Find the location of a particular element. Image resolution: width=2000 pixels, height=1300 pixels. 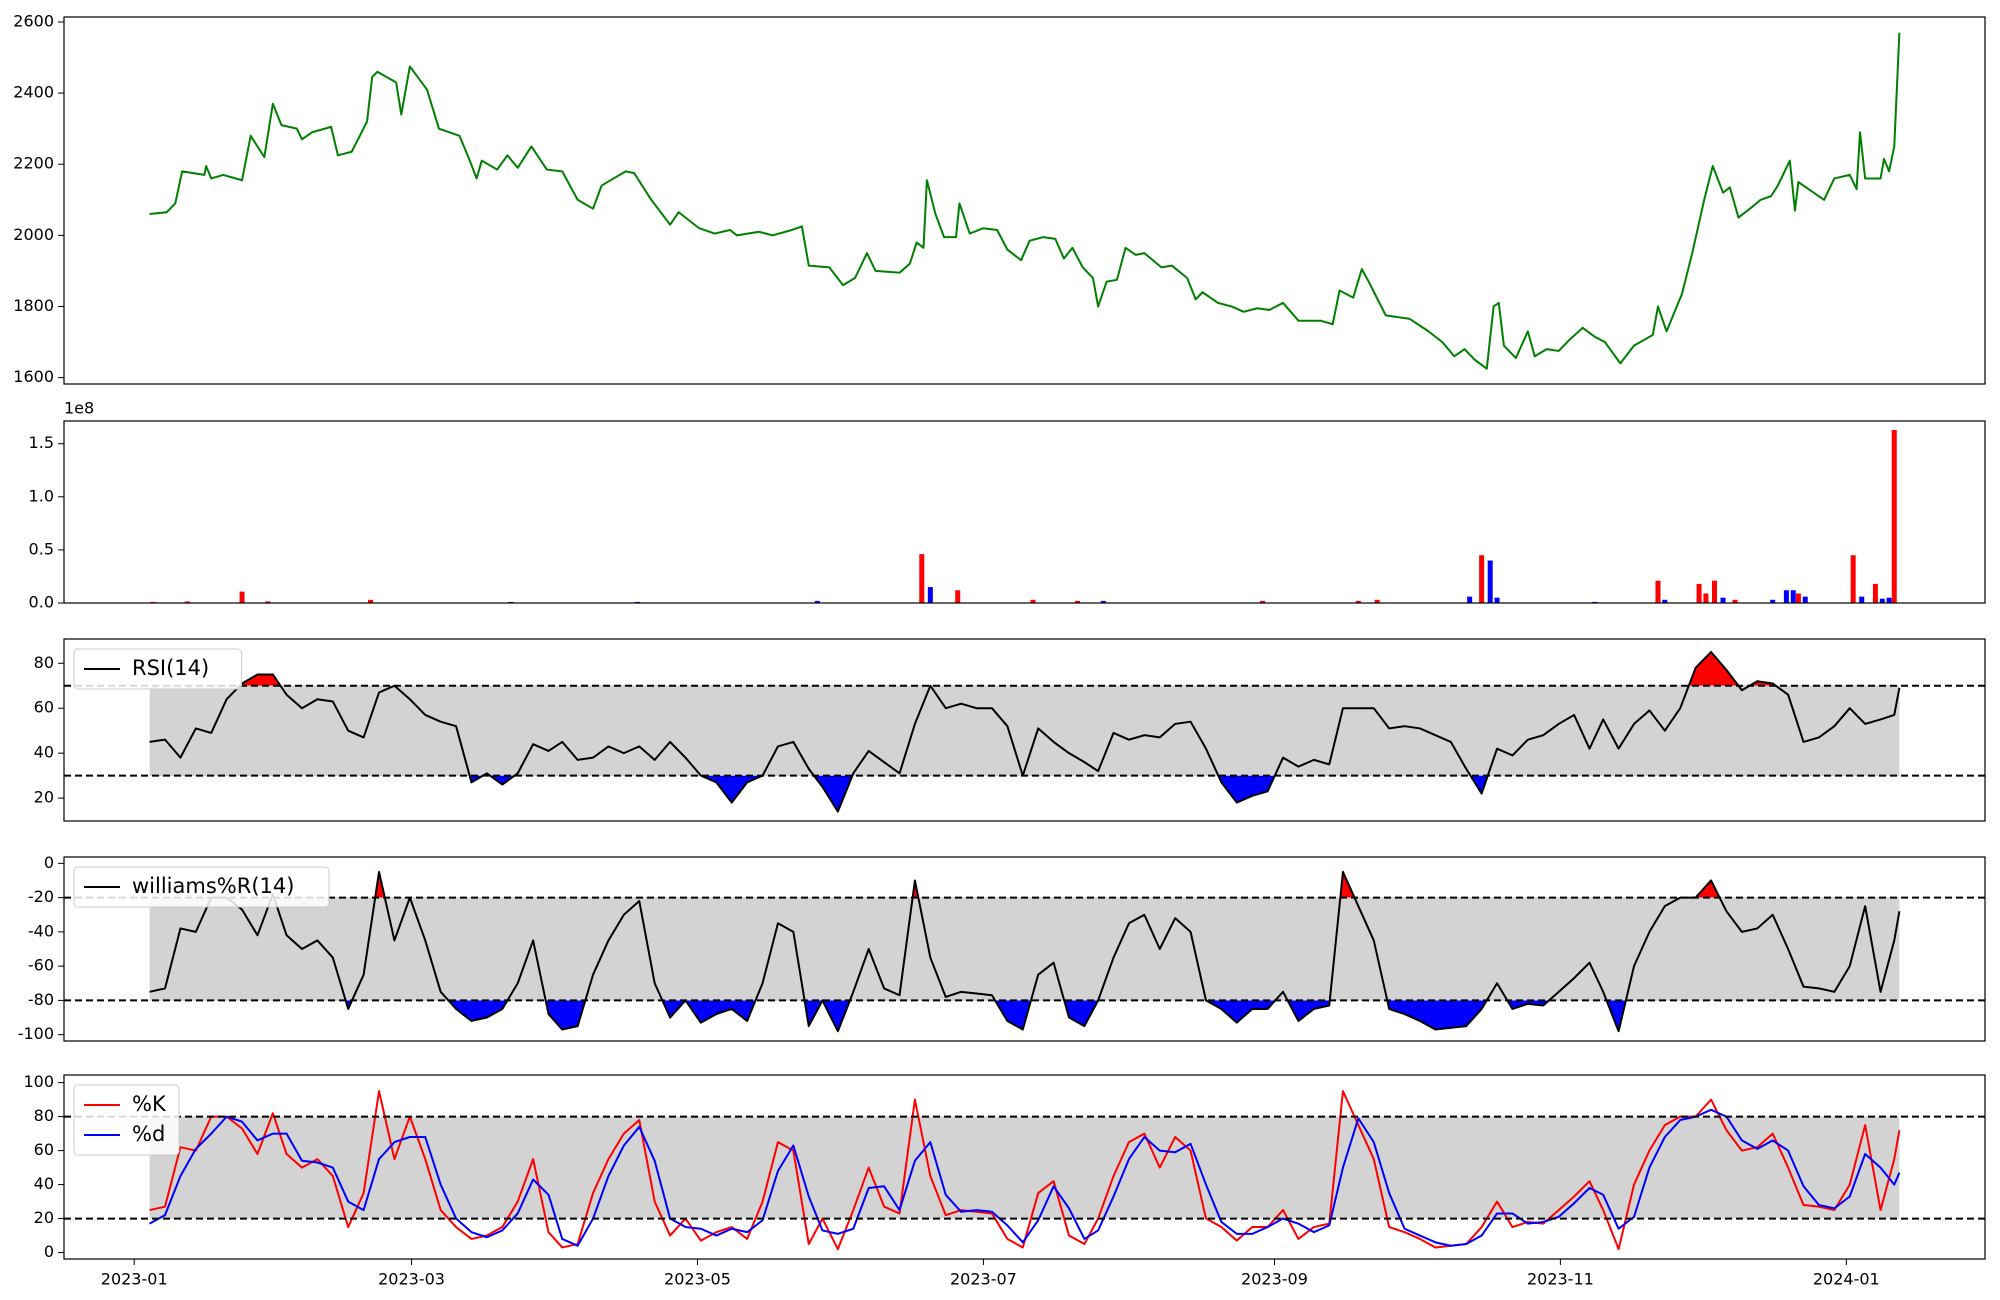

y-tick-label: 1800 is located at coordinates (33, 305).